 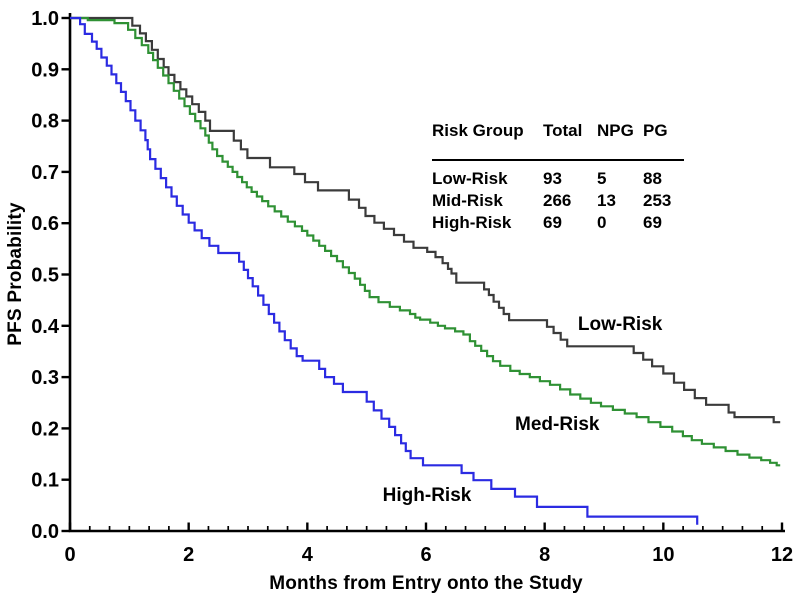 What do you see at coordinates (615, 130) in the screenshot?
I see `risk-table-header-npg: NPG` at bounding box center [615, 130].